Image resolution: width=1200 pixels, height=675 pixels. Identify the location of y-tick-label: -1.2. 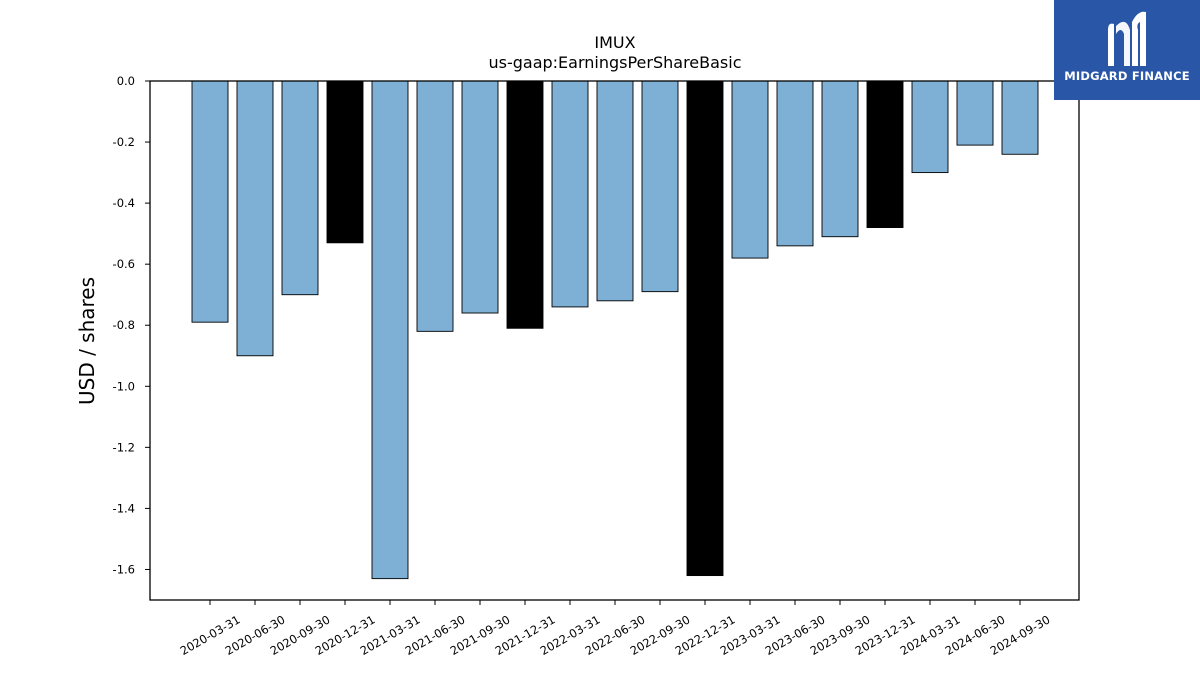
(124, 447).